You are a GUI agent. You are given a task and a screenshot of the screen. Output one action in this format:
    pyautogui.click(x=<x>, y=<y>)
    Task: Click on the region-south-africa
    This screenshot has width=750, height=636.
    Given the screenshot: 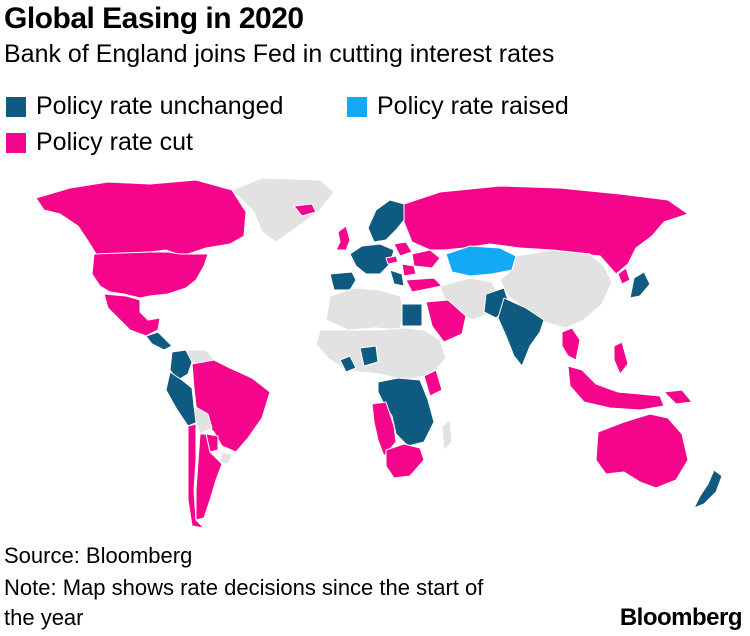 What is the action you would take?
    pyautogui.click(x=405, y=461)
    